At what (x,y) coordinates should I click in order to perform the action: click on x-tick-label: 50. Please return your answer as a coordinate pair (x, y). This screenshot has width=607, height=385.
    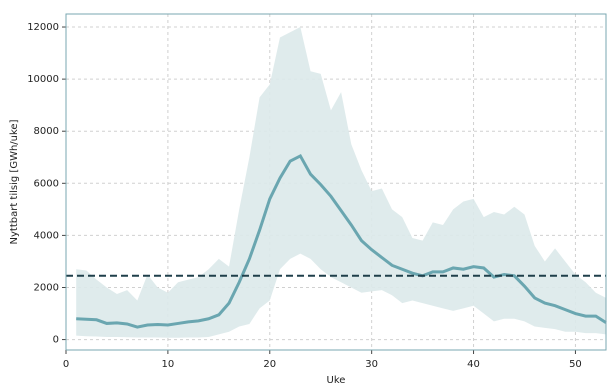
    Looking at the image, I should click on (575, 364).